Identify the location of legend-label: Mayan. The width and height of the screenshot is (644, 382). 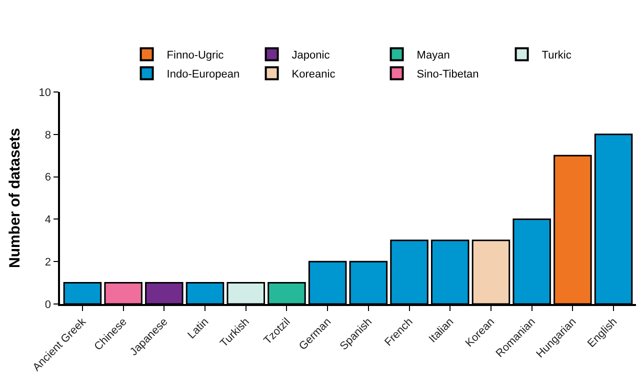
(433, 56).